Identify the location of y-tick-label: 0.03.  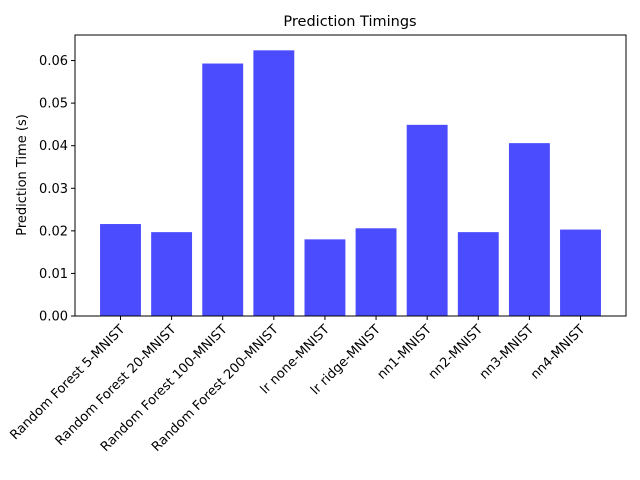
(53, 189).